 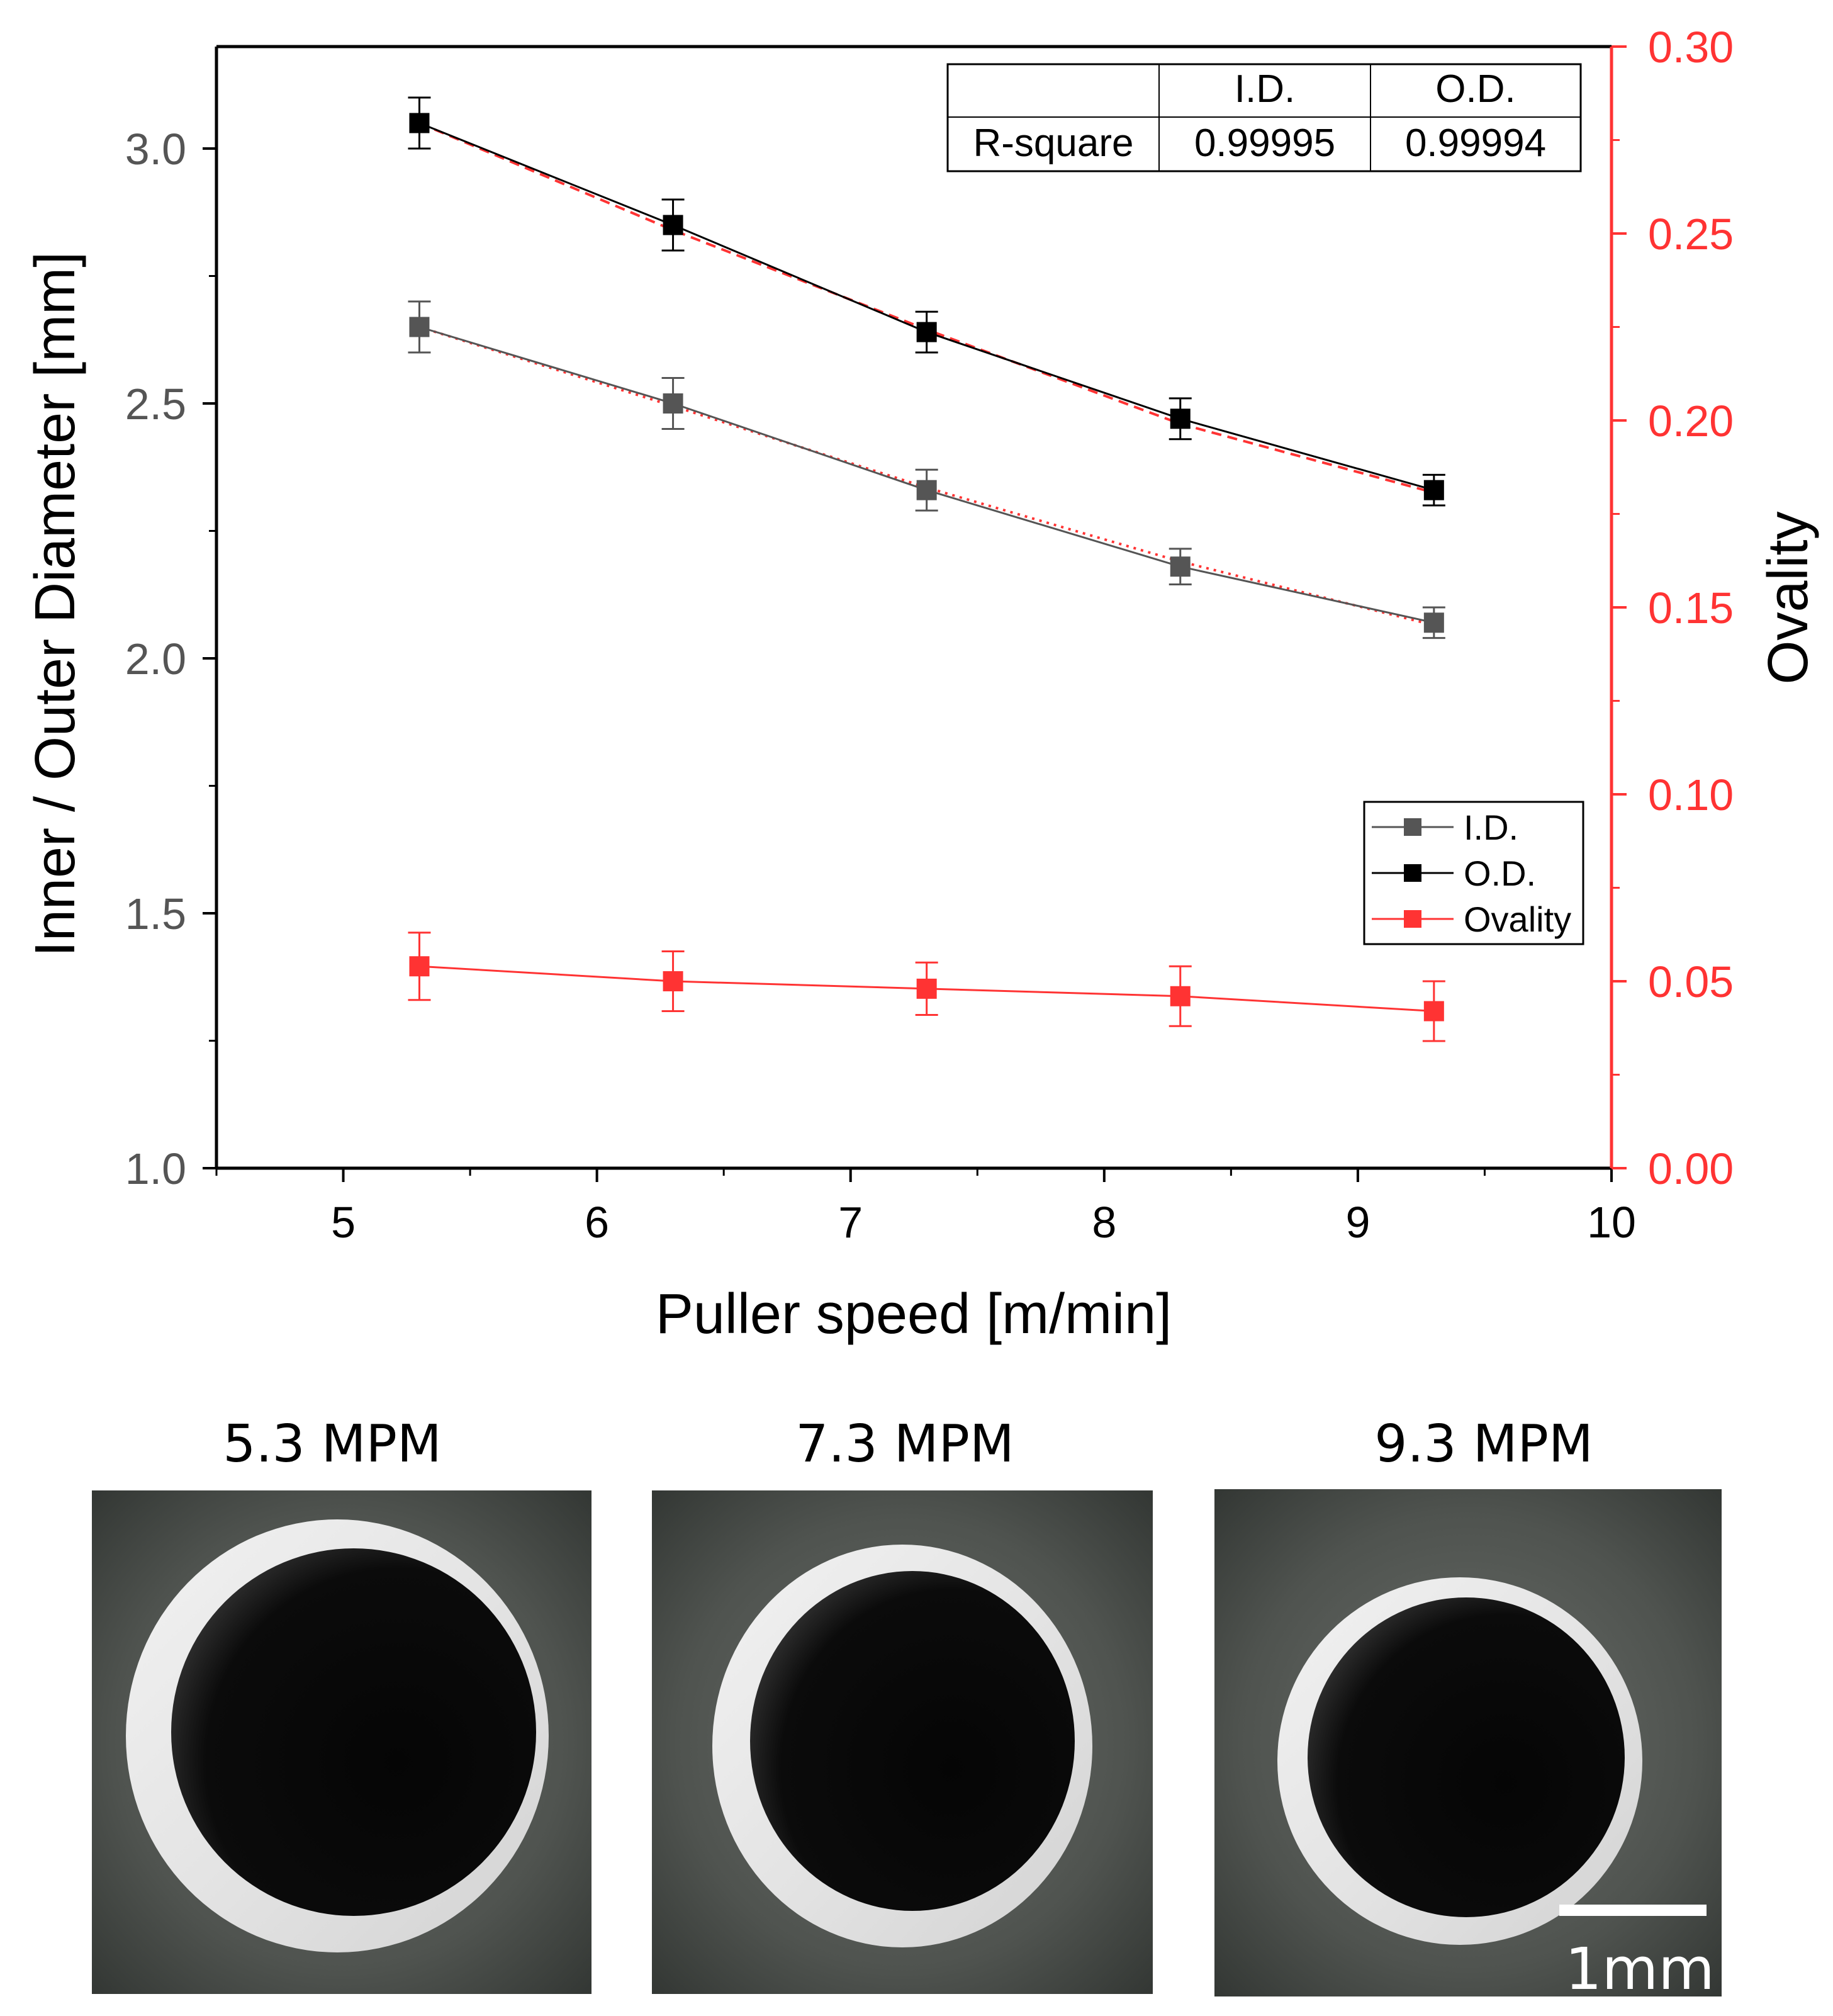 I want to click on y-tick-label: 1.5, so click(x=155, y=913).